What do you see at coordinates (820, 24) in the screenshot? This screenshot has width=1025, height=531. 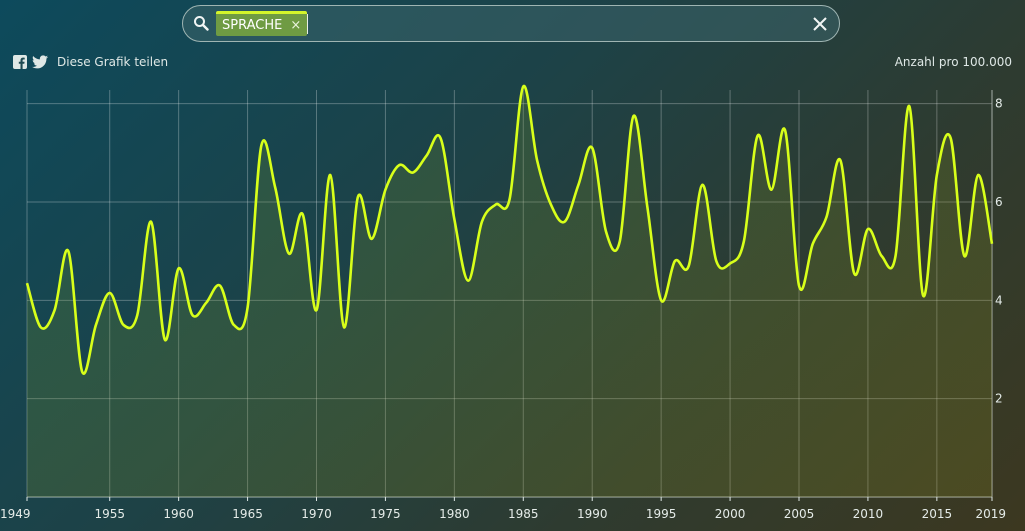 I see `close-icon` at bounding box center [820, 24].